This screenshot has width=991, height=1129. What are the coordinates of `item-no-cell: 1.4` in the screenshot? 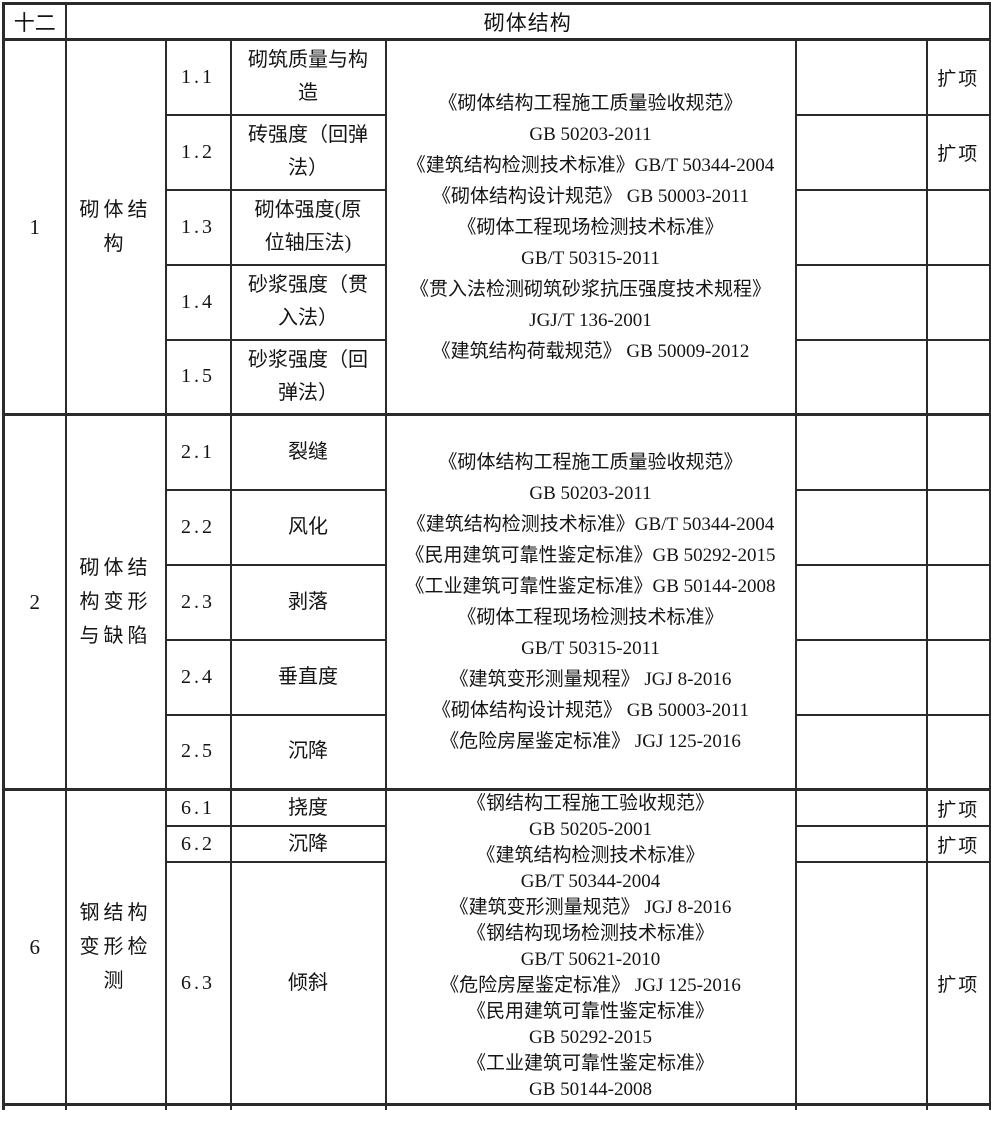 It's located at (198, 302).